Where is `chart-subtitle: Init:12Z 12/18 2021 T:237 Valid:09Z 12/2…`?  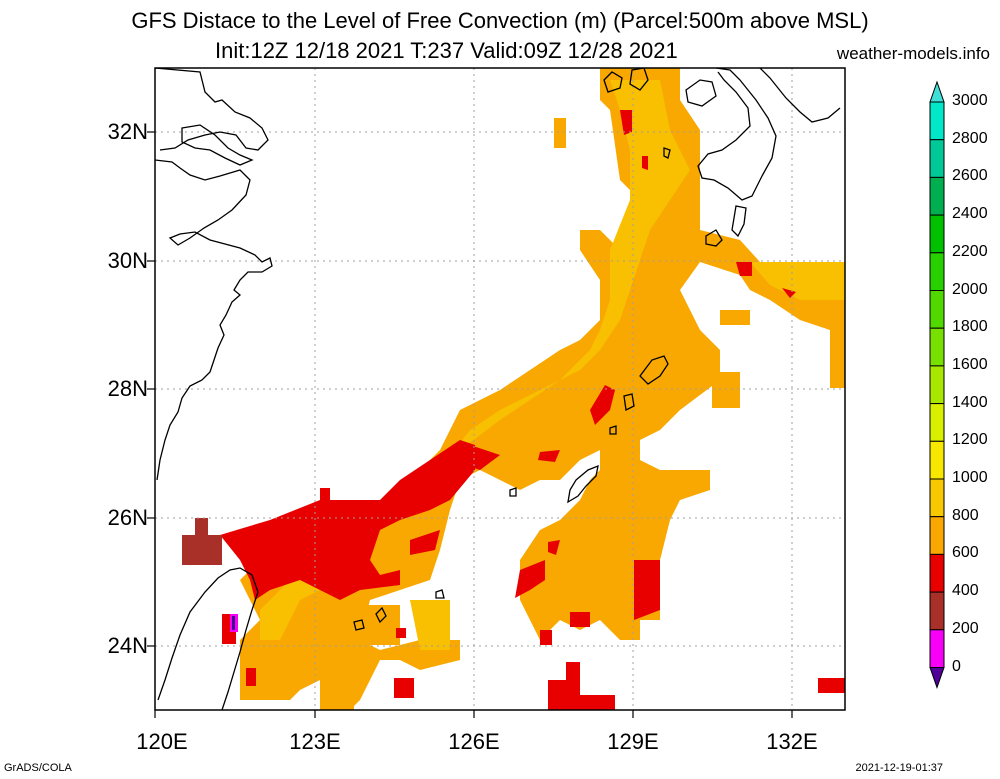
chart-subtitle: Init:12Z 12/18 2021 T:237 Valid:09Z 12/2… is located at coordinates (446, 50).